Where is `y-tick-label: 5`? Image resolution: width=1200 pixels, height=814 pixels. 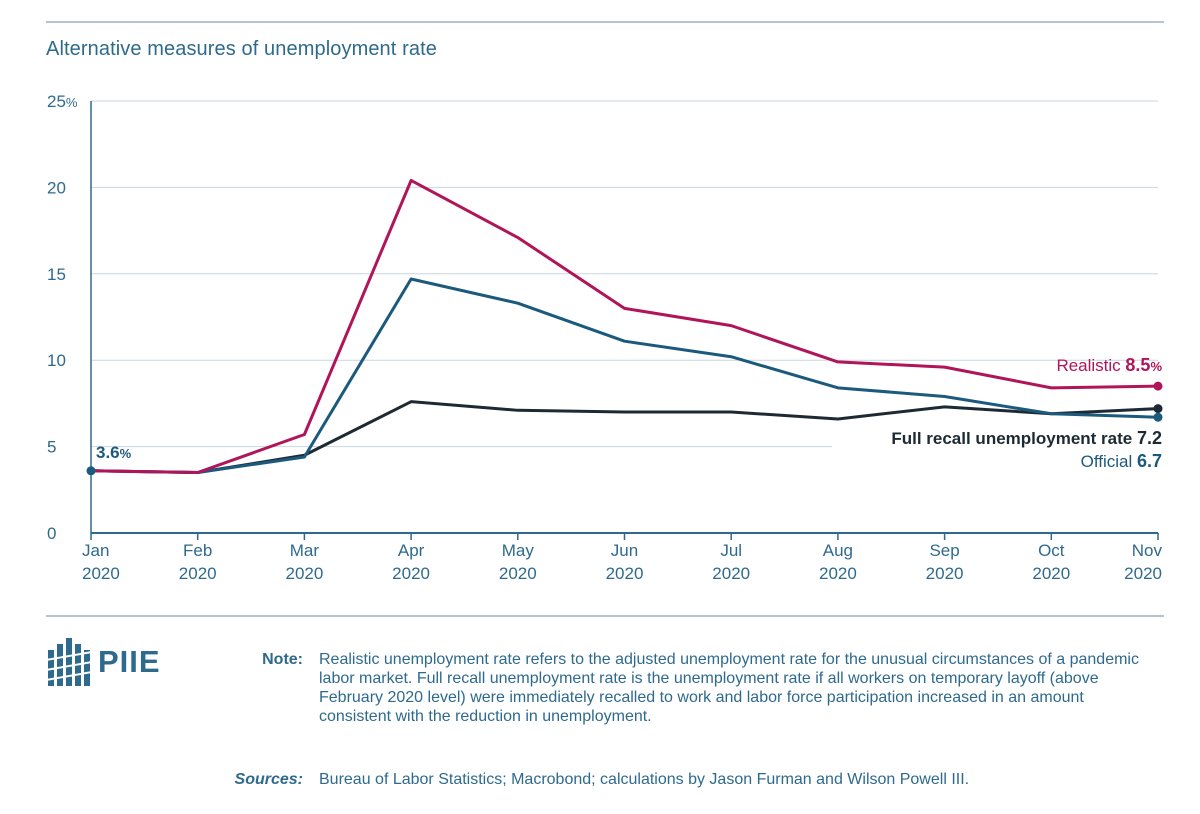 y-tick-label: 5 is located at coordinates (51, 447).